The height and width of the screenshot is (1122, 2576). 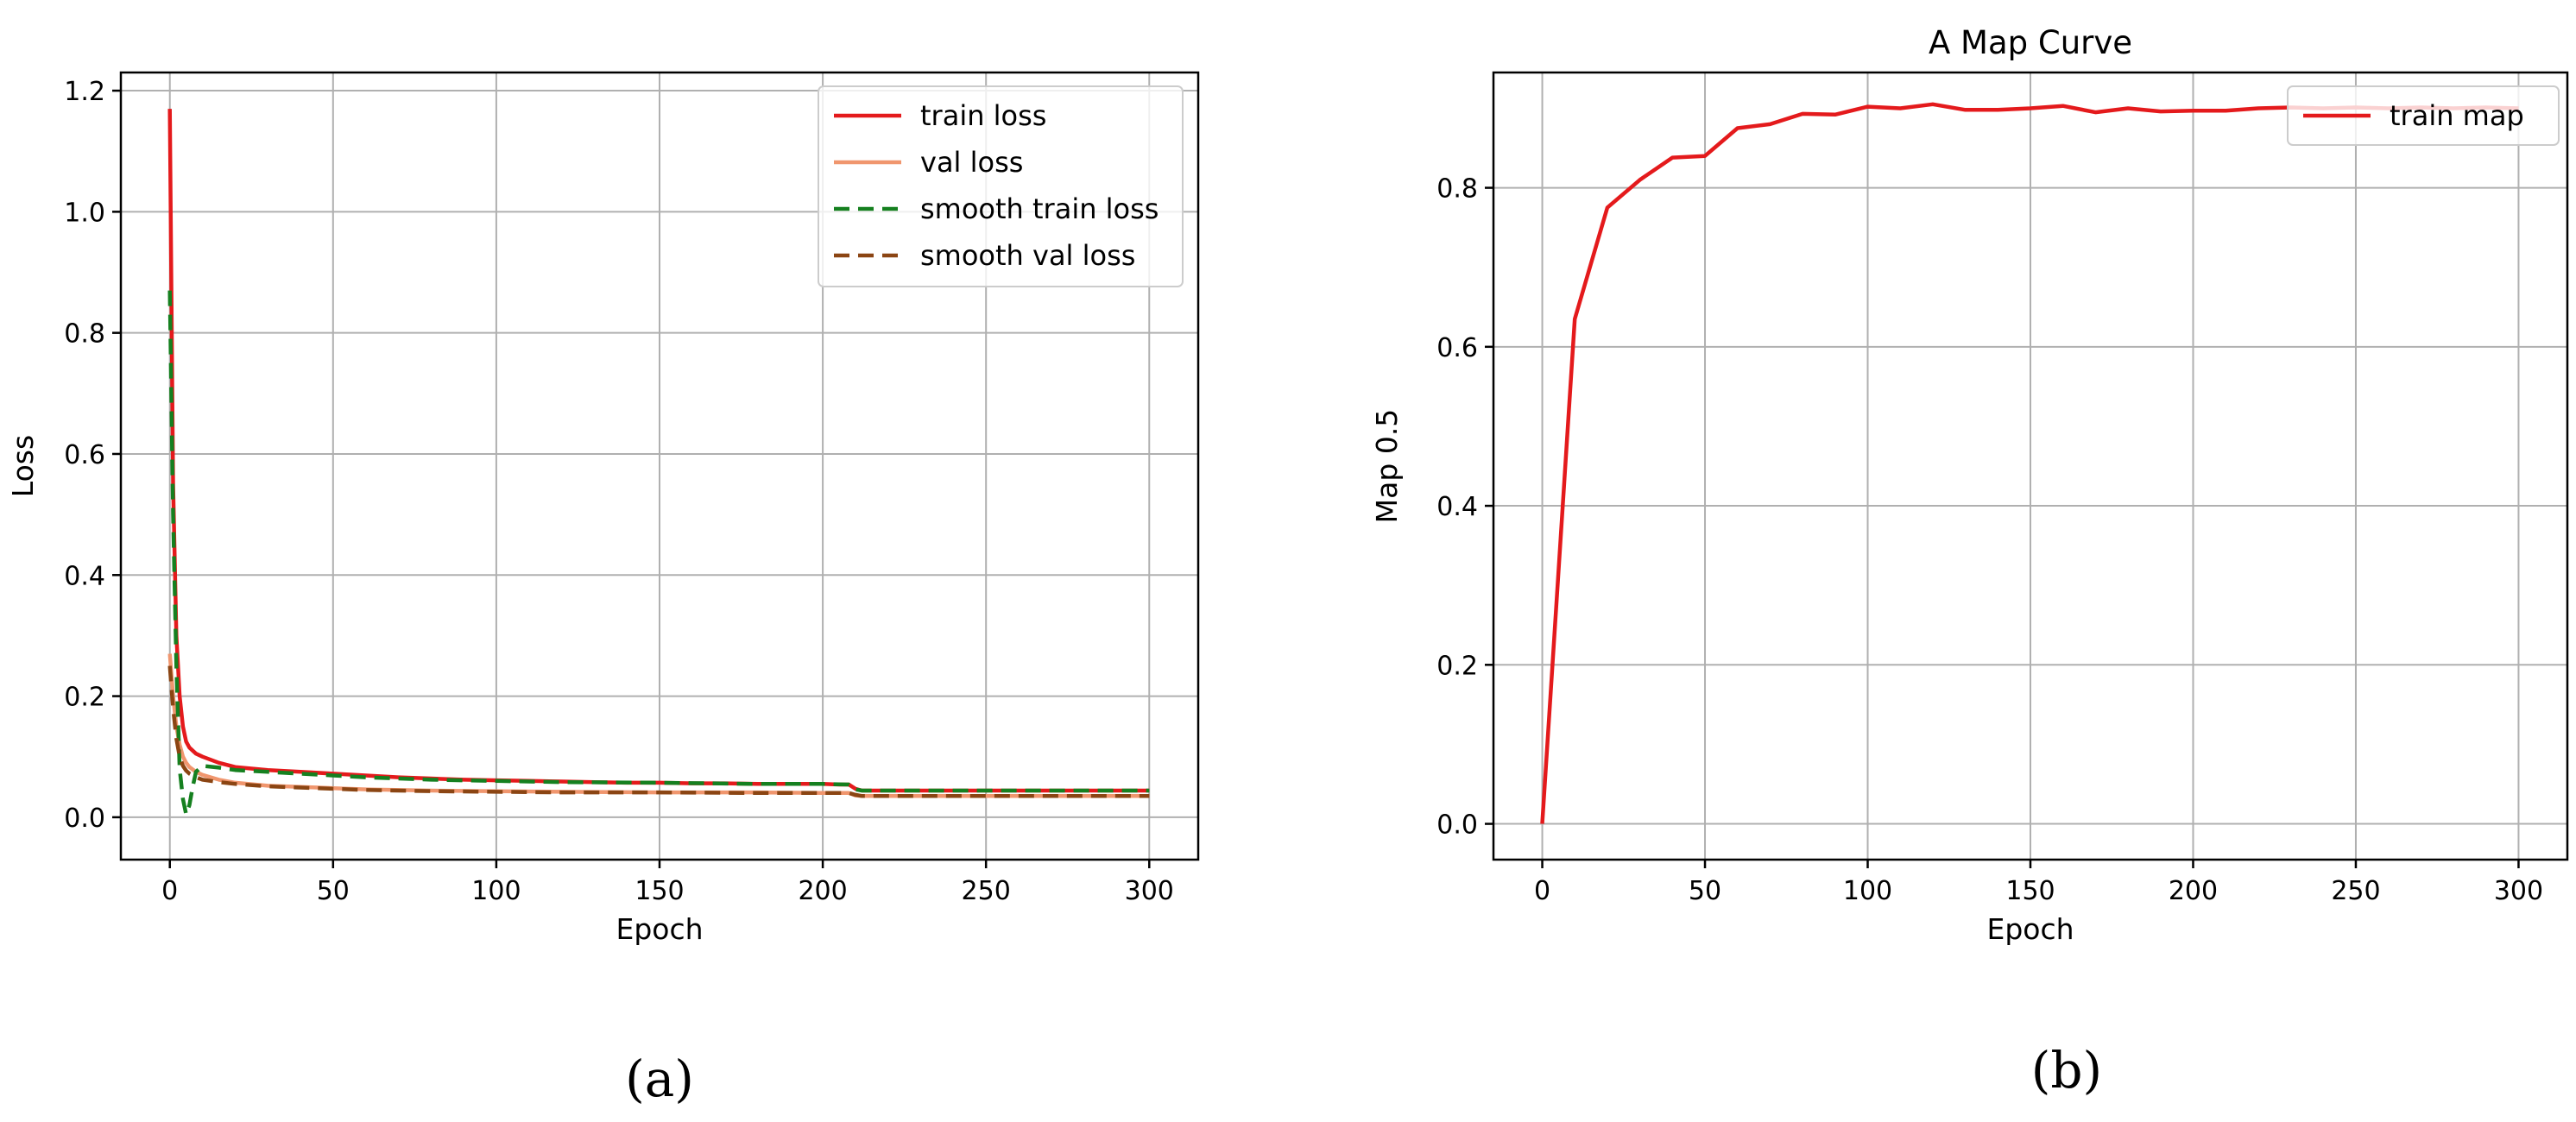 What do you see at coordinates (84, 455) in the screenshot?
I see `chart-a-ytick-label: 0.6` at bounding box center [84, 455].